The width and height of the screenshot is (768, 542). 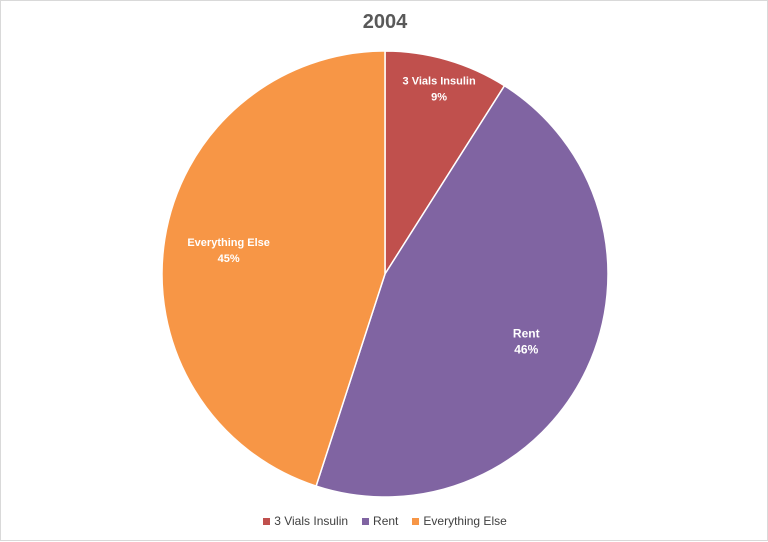 I want to click on chart-title: 2004, so click(x=385, y=22).